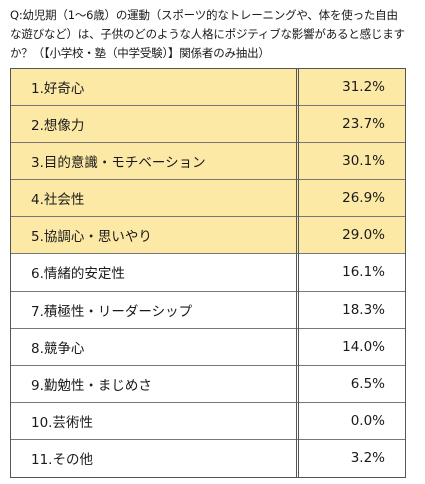 This screenshot has width=425, height=484. I want to click on row-label: 11.その他, so click(62, 460).